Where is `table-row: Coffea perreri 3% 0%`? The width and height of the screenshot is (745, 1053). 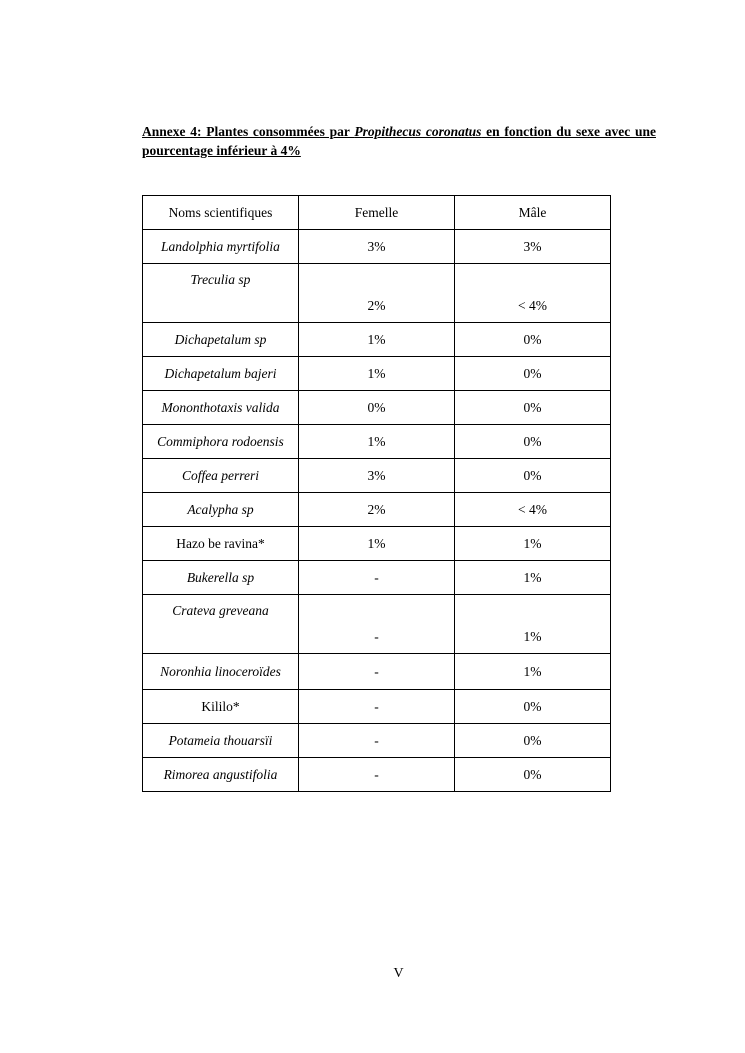
table-row: Coffea perreri 3% 0% is located at coordinates (376, 475).